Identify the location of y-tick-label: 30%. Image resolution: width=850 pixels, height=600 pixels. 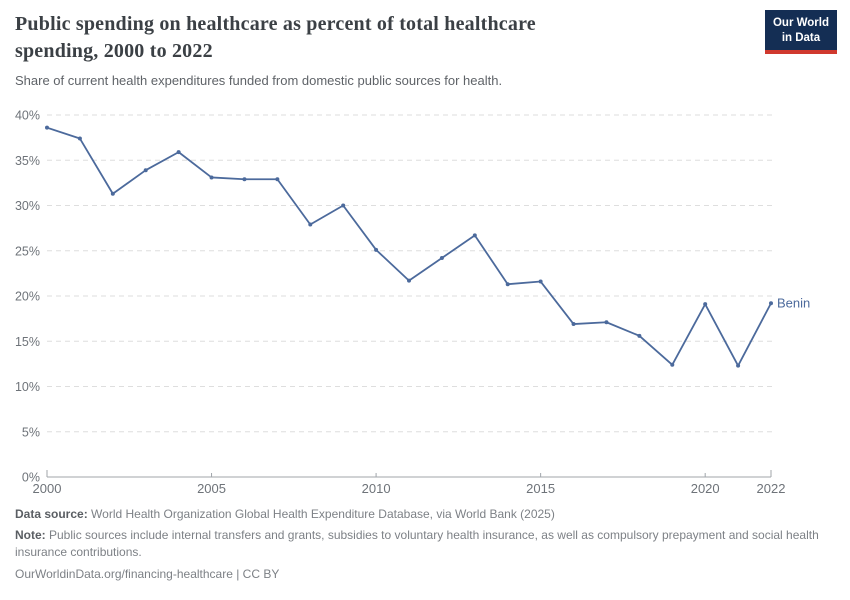
(27, 206).